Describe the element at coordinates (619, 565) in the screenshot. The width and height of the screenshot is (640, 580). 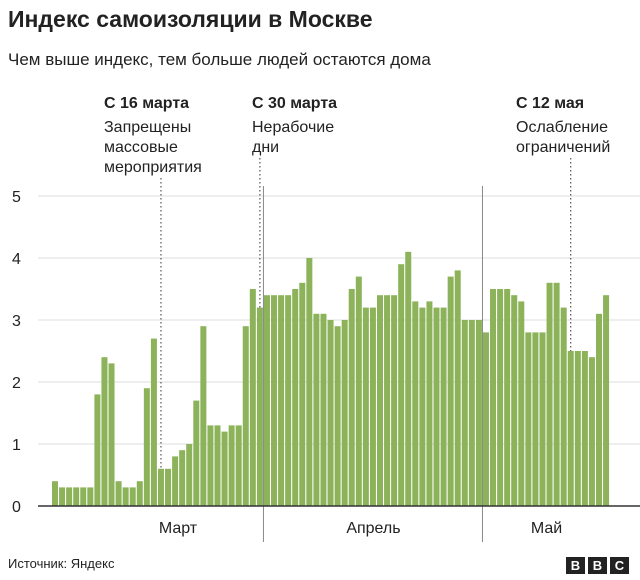
I see `bbc-logo-letter: C` at that location.